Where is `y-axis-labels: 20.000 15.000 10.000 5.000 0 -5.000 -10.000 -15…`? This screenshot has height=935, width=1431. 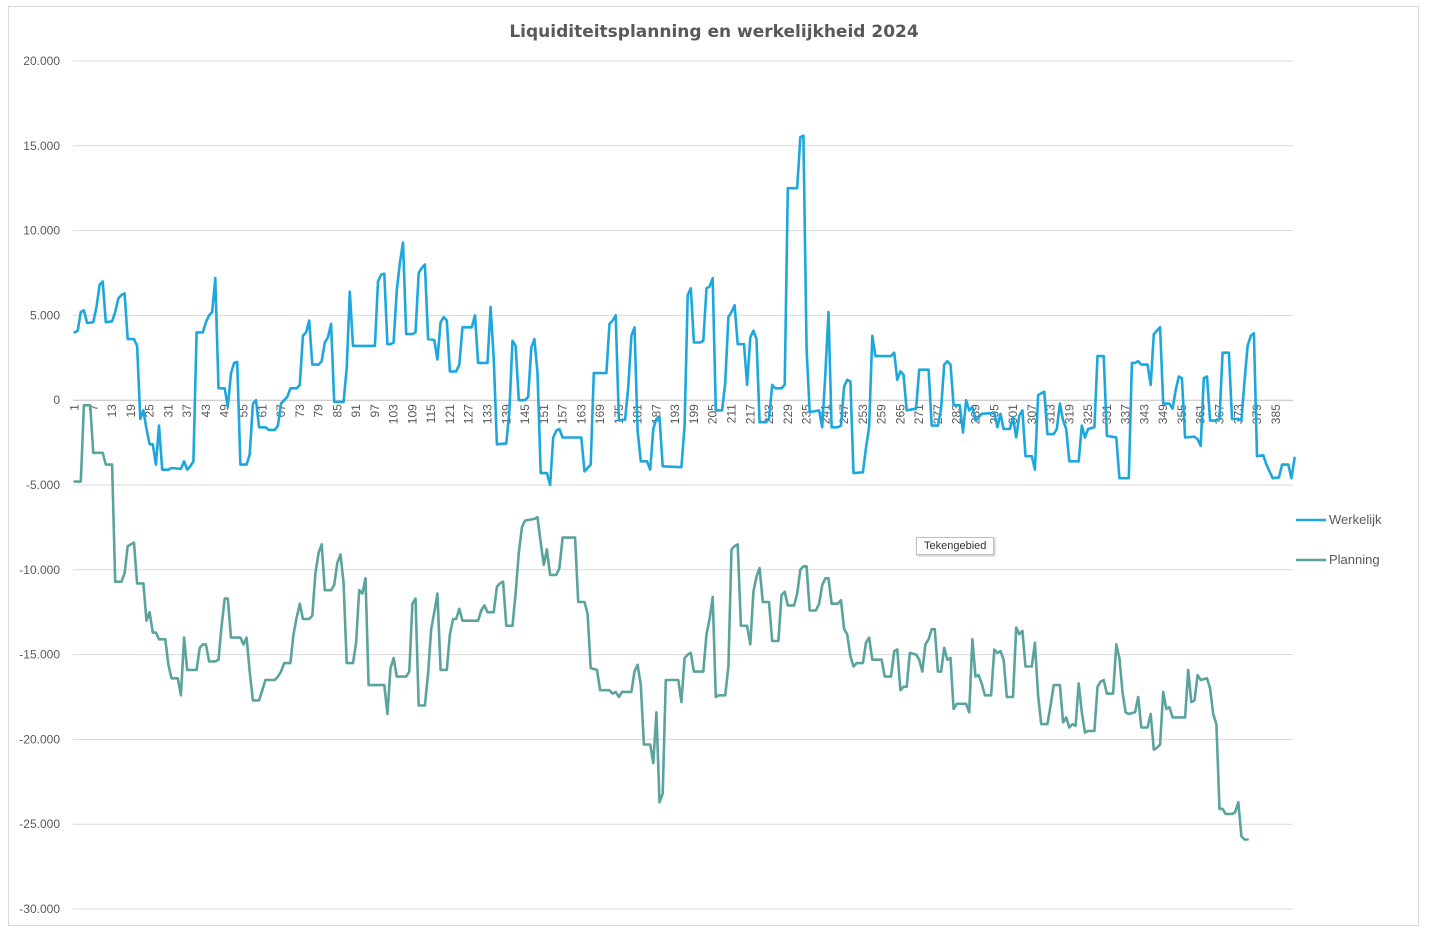
y-axis-labels: 20.000 15.000 10.000 5.000 0 -5.000 -10.000 -15… is located at coordinates (39, 485).